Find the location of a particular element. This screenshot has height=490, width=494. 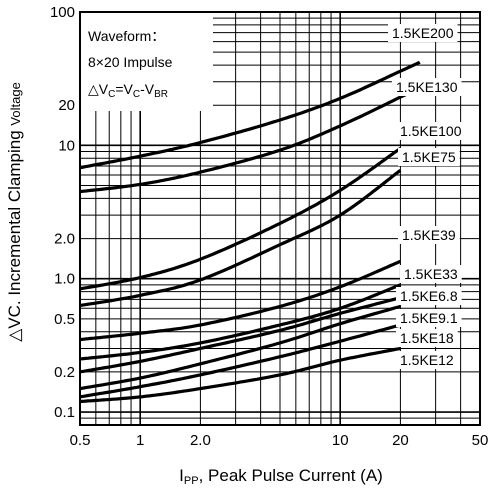

y-tick-labels: 0.1 0.2 0.5 1.0 2.0 10 20 100 is located at coordinates (62, 212).